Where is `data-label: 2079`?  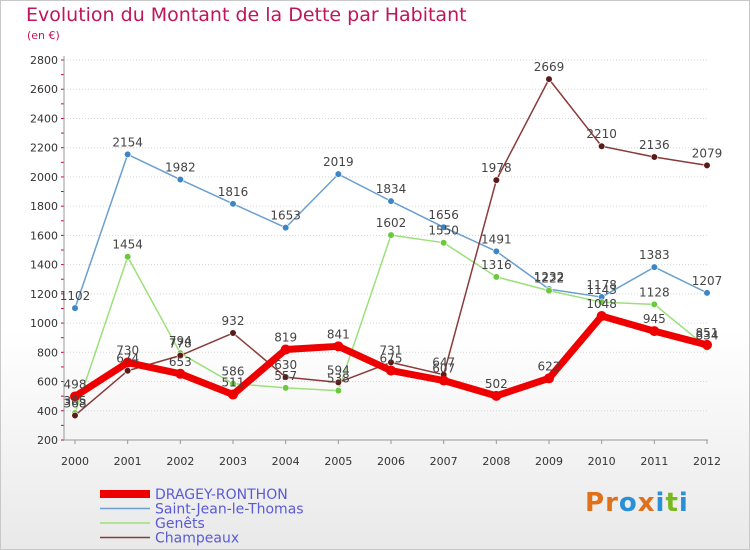 data-label: 2079 is located at coordinates (707, 153).